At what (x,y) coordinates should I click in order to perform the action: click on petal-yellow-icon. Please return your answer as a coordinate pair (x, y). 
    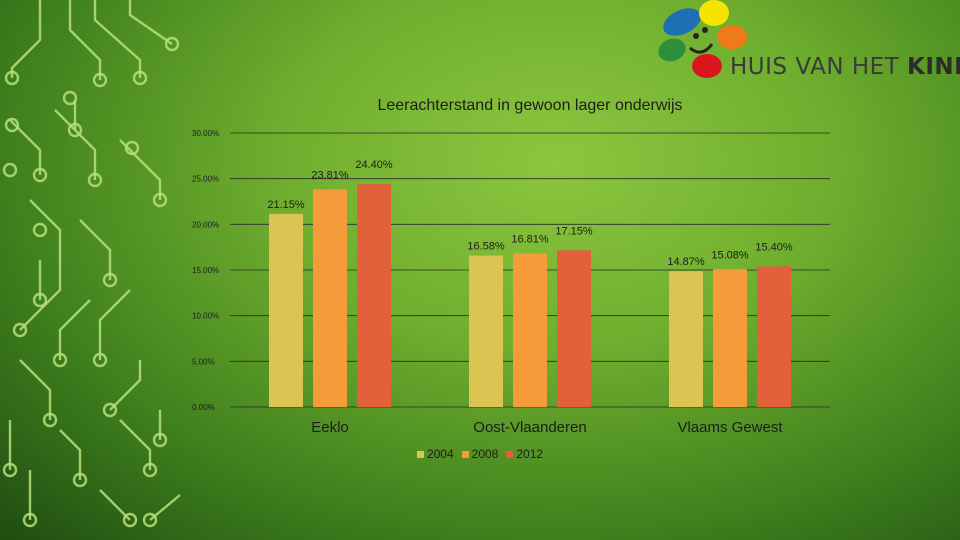
    Looking at the image, I should click on (714, 13).